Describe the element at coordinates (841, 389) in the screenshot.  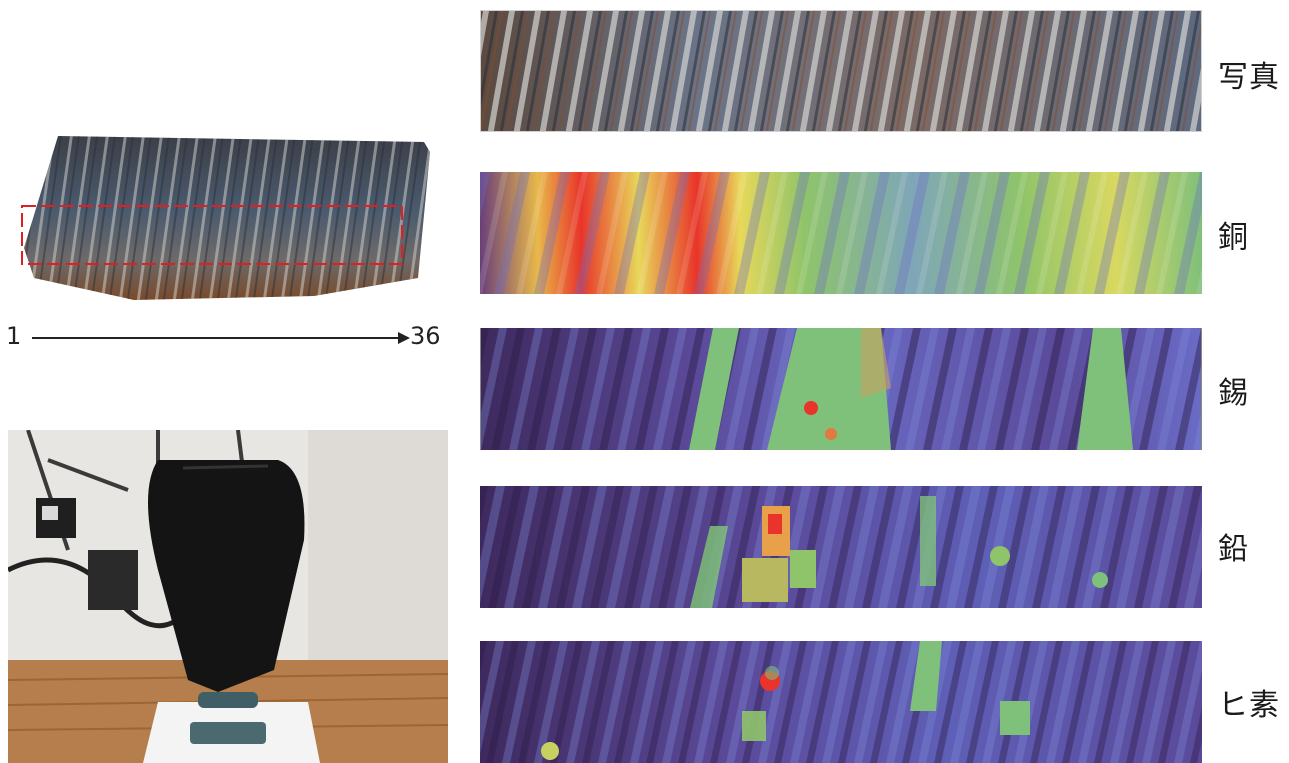
I see `panel-tin-heatmap` at that location.